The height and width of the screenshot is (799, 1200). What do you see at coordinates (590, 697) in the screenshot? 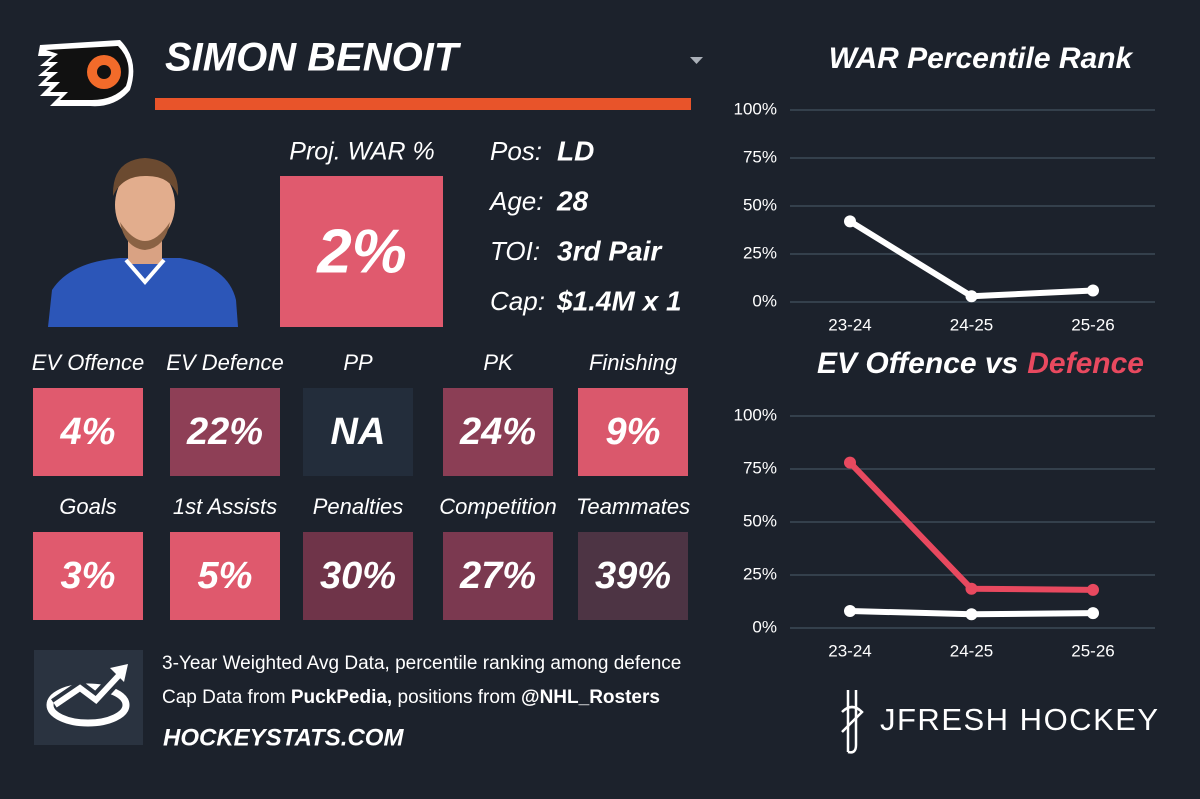
I see `footer-link: @NHL_Rosters` at bounding box center [590, 697].